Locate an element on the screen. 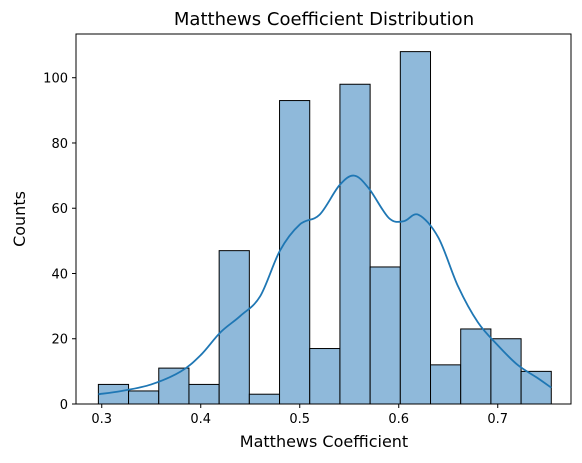 This screenshot has height=463, width=582. x-tick-label: 0.4 is located at coordinates (200, 419).